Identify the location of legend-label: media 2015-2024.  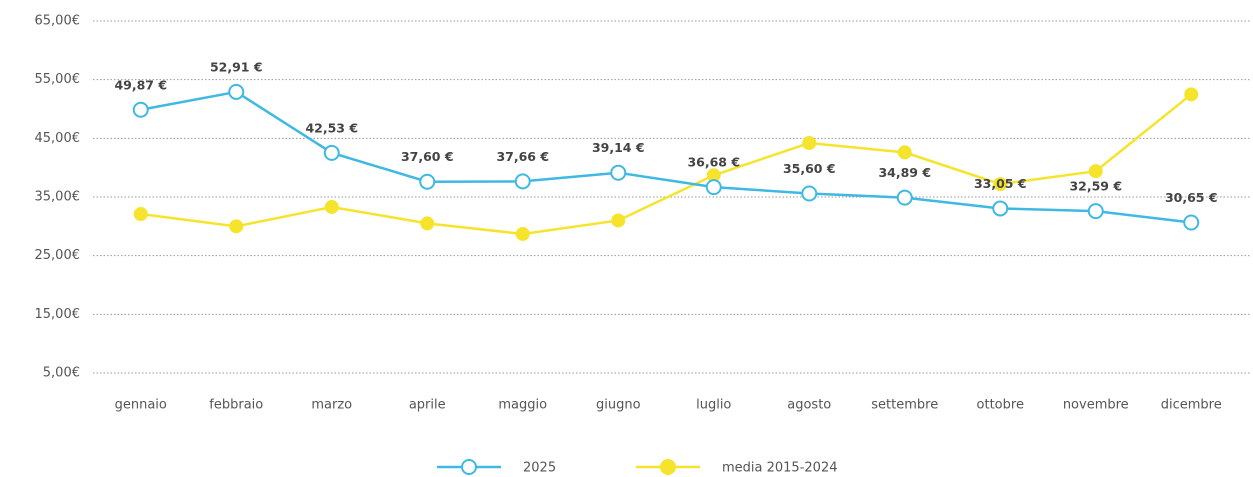
(779, 468).